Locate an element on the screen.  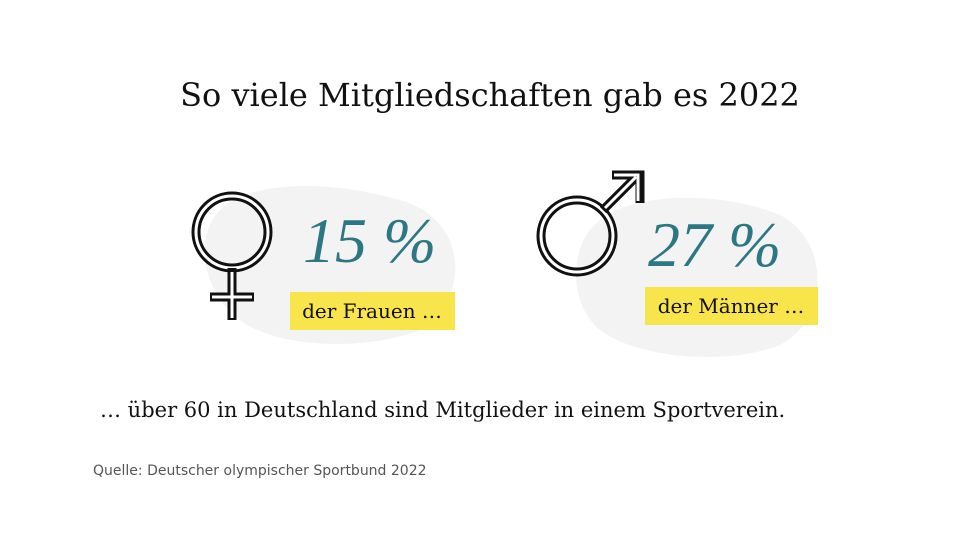
female-icon is located at coordinates (232, 255).